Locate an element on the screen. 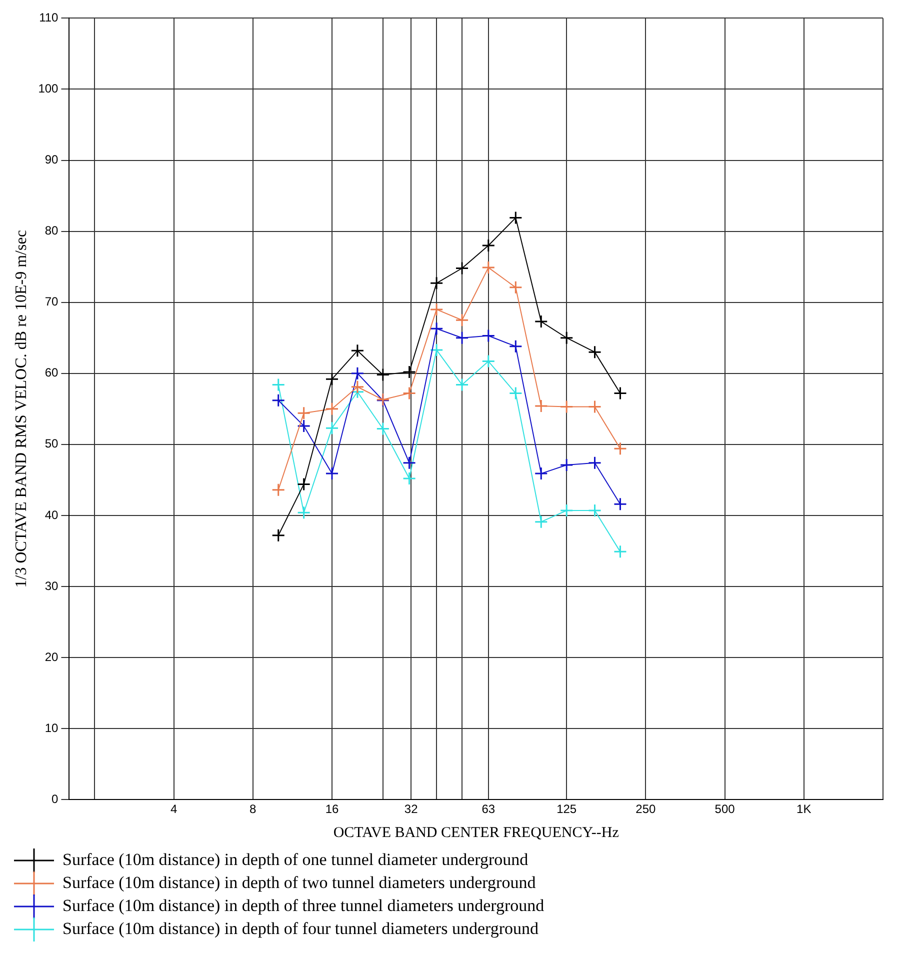  x-tick-label: 32 is located at coordinates (411, 809).